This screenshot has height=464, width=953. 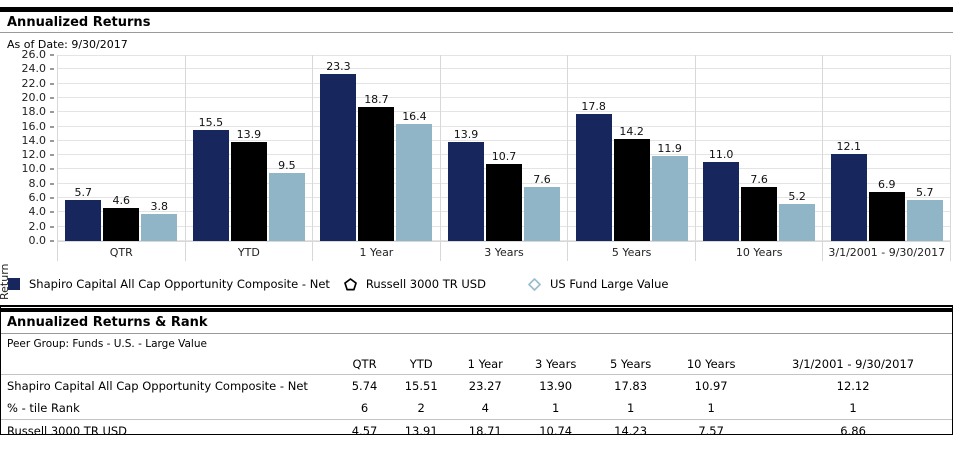 I want to click on bar-value-label: 5.7, so click(x=925, y=193).